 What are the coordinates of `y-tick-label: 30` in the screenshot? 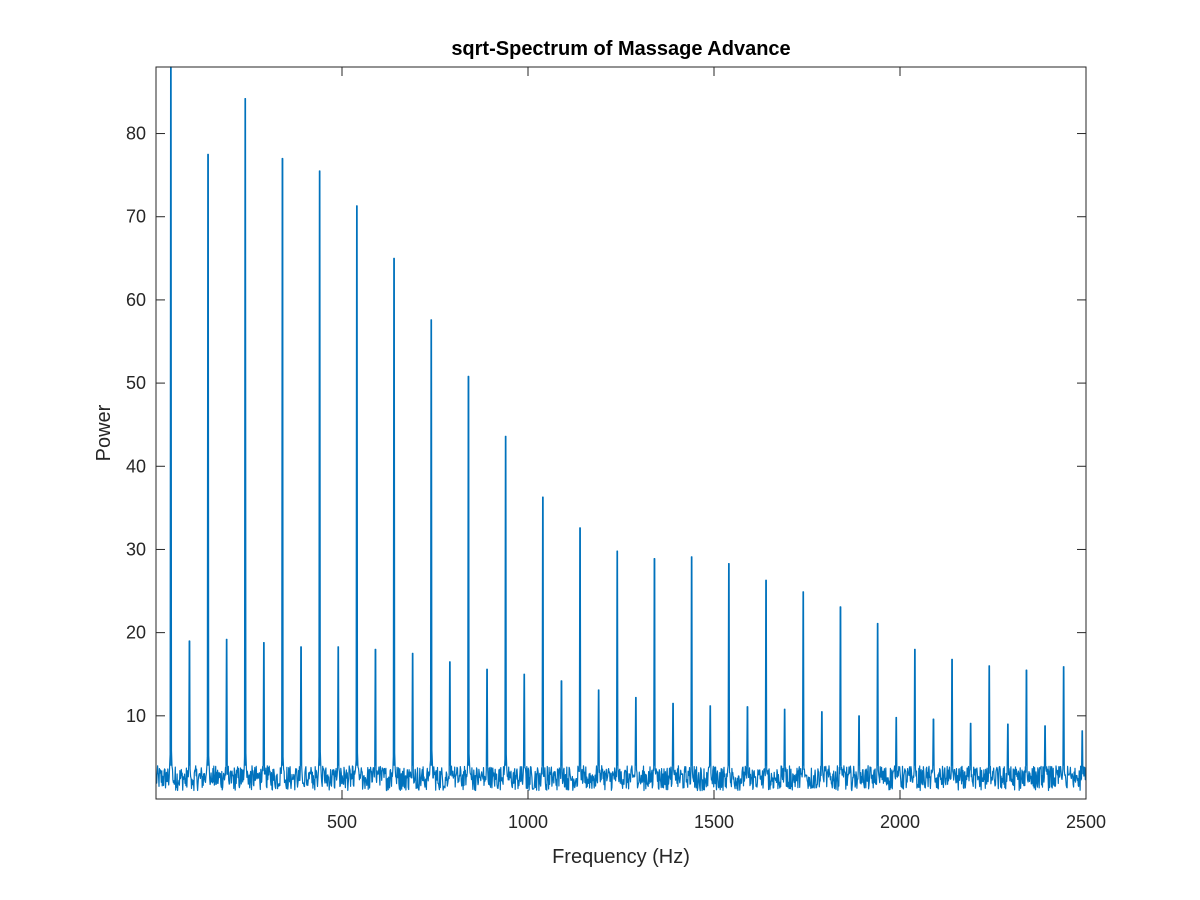 It's located at (136, 549).